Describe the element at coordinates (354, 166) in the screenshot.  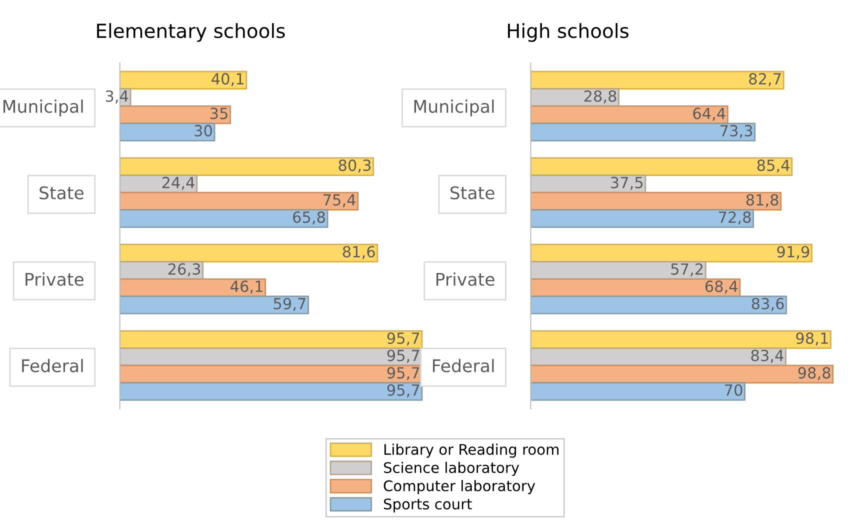
I see `data-label: 80,3` at that location.